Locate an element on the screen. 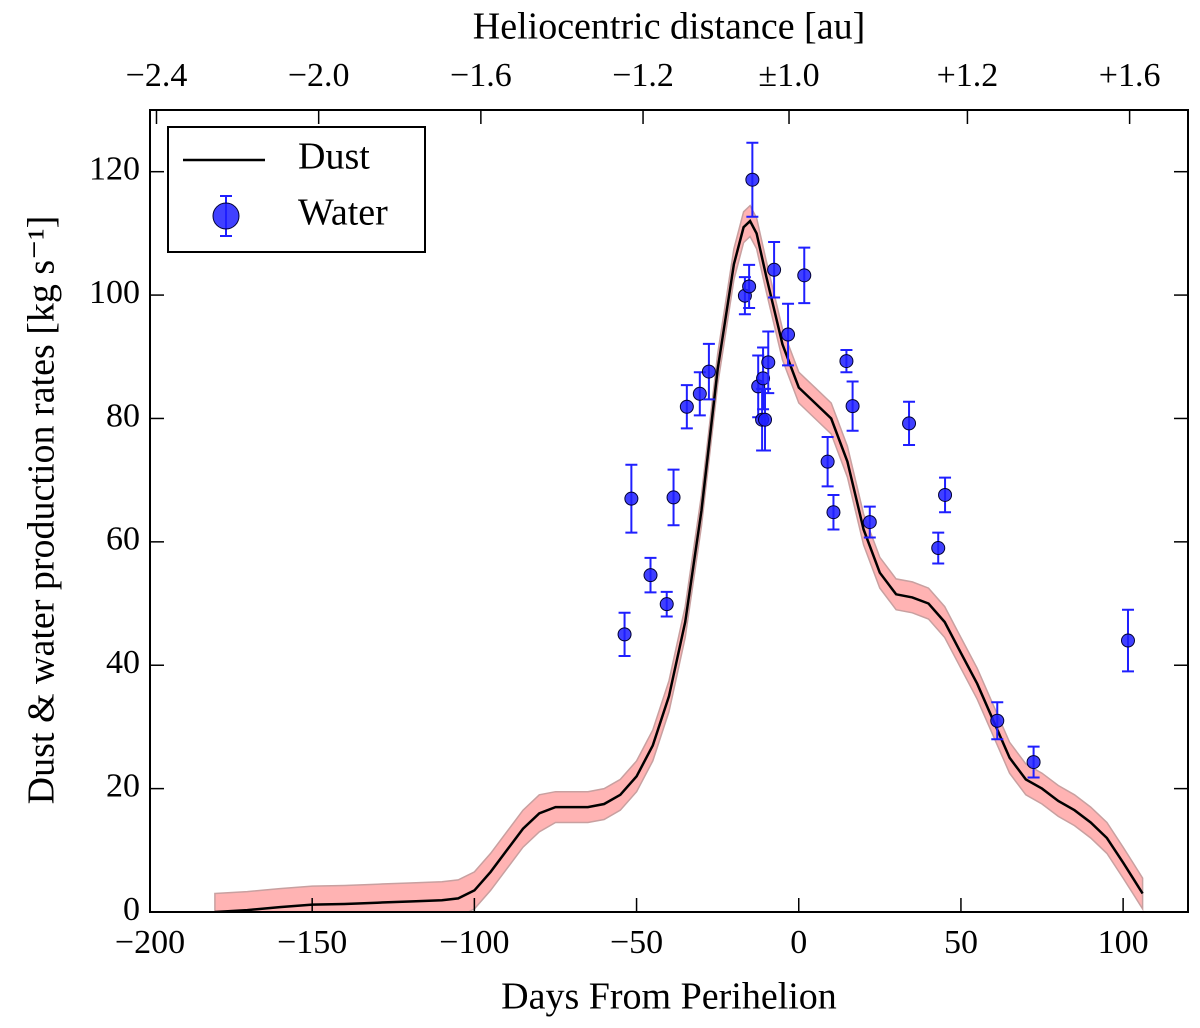 The image size is (1200, 1028). legend-box is located at coordinates (296, 189).